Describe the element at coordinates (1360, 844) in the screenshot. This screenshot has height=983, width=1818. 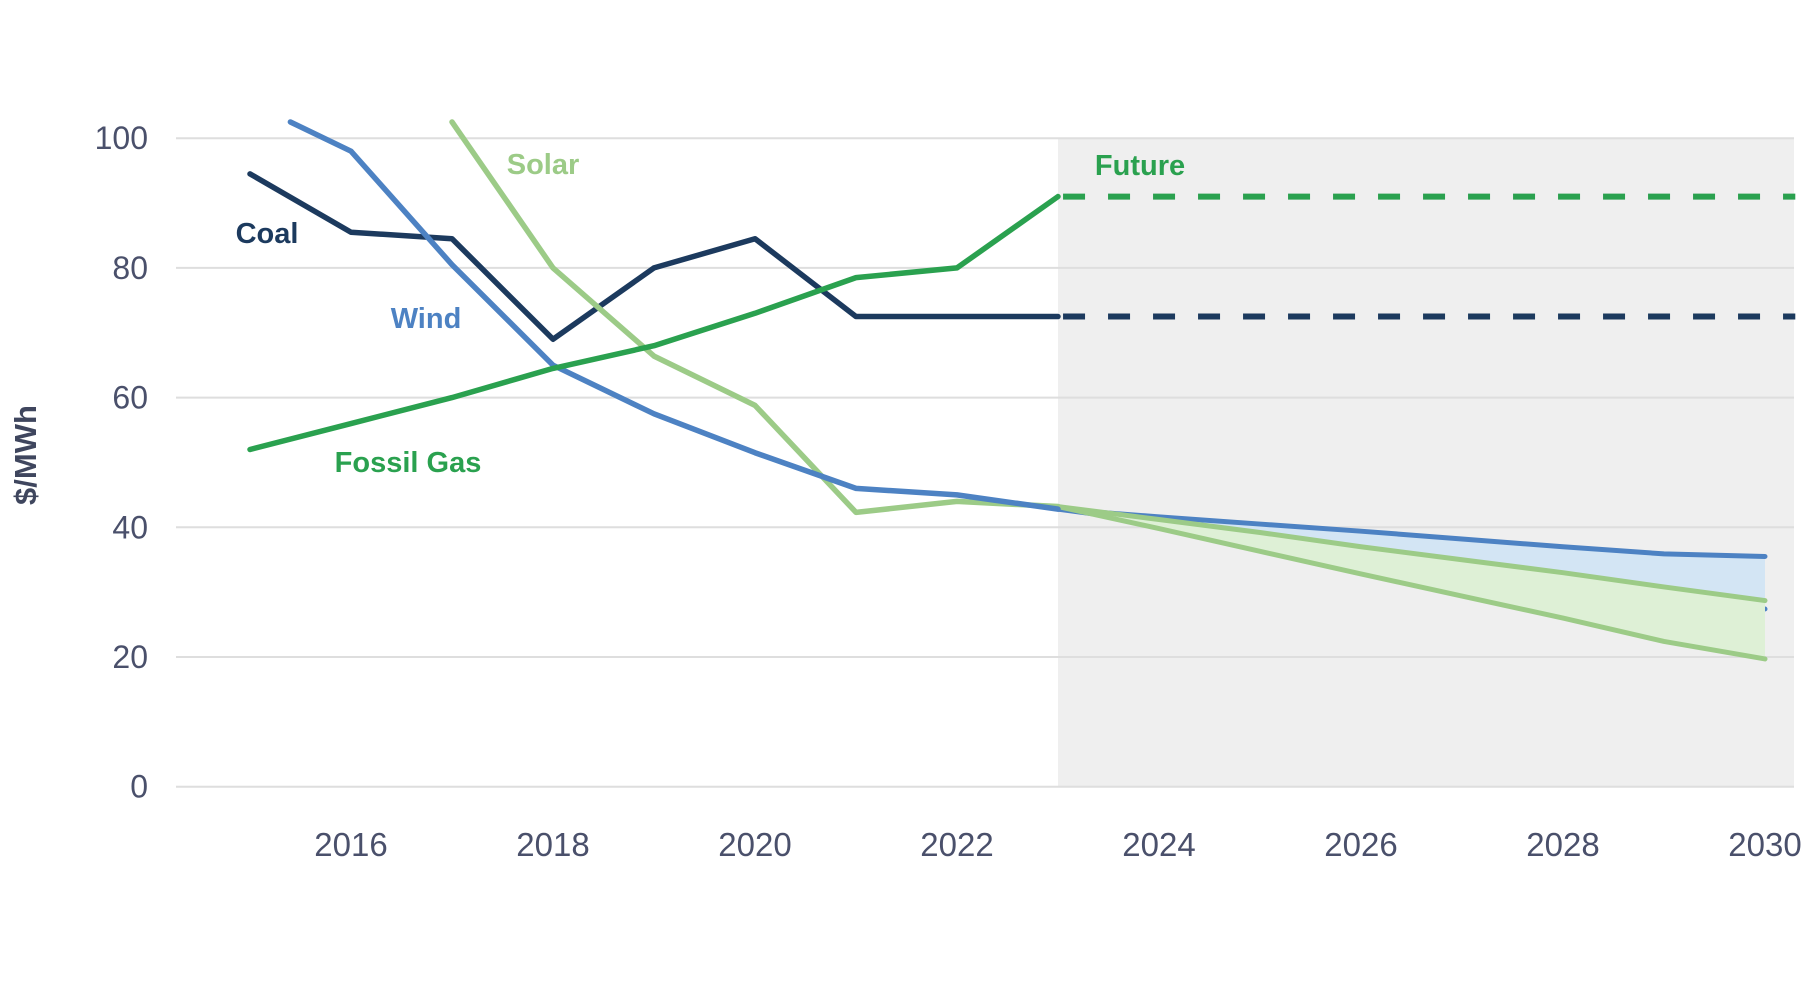
I see `x-tick-label-2026: 2026` at that location.